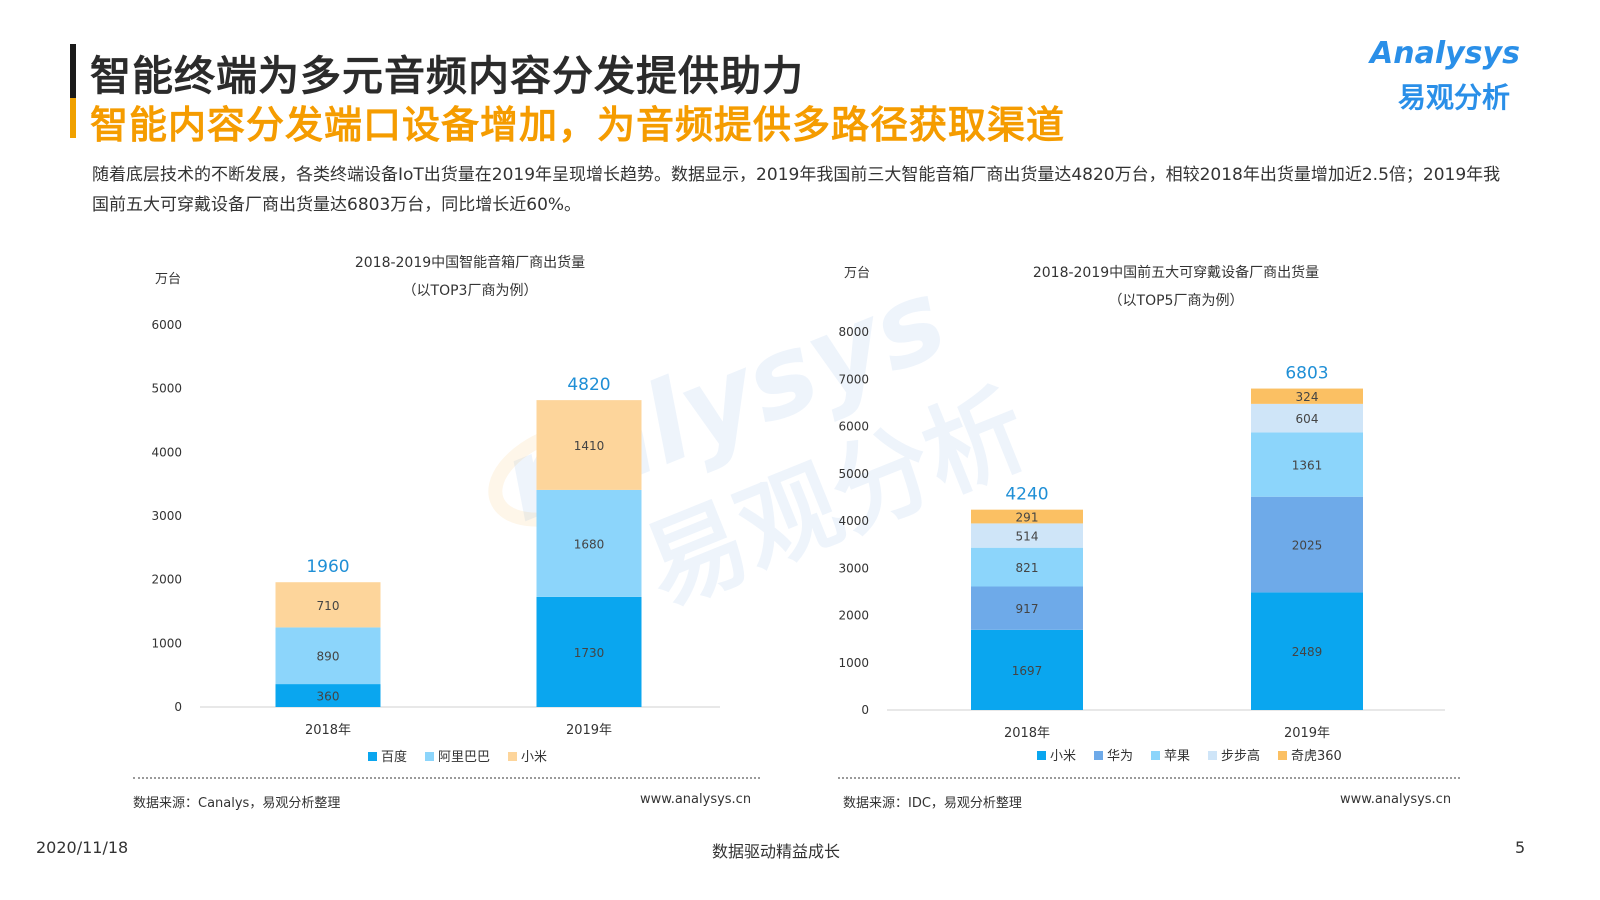 Image resolution: width=1600 pixels, height=900 pixels. I want to click on legend-label: 阿里巴巴, so click(464, 757).